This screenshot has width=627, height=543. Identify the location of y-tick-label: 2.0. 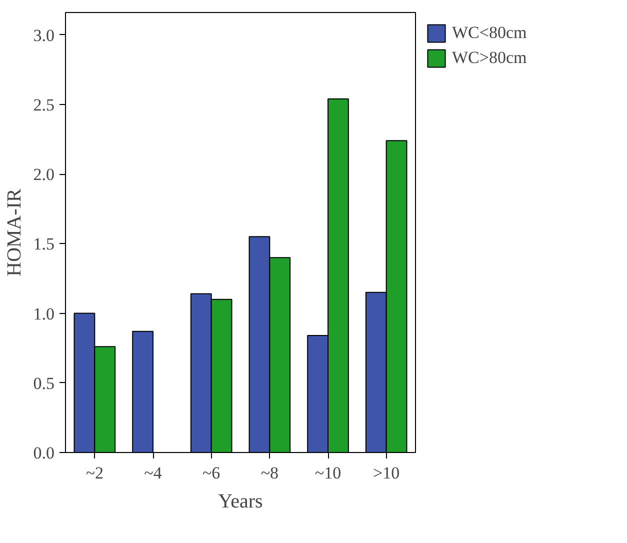
(43, 174).